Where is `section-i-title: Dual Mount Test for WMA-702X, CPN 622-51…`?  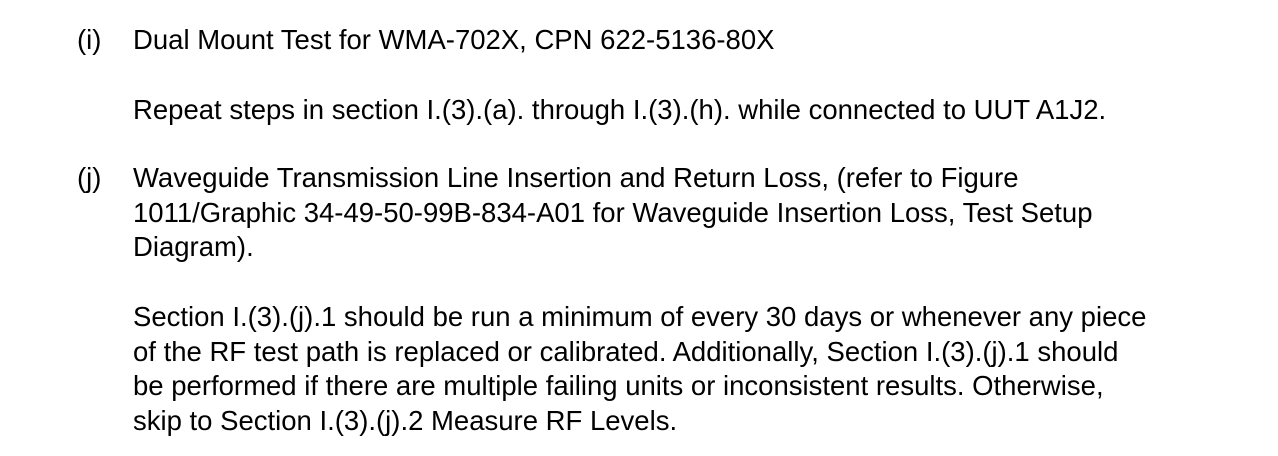
section-i-title: Dual Mount Test for WMA-702X, CPN 622-51… is located at coordinates (693, 40).